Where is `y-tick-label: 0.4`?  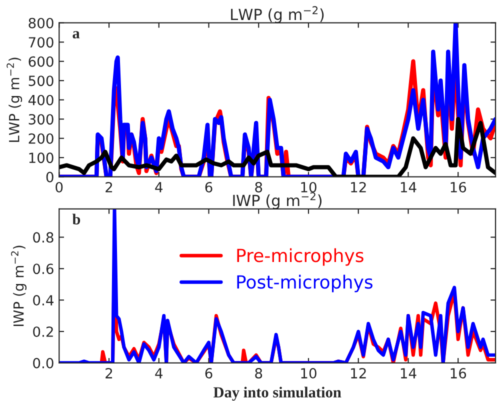
y-tick-label: 0.4 is located at coordinates (43, 300).